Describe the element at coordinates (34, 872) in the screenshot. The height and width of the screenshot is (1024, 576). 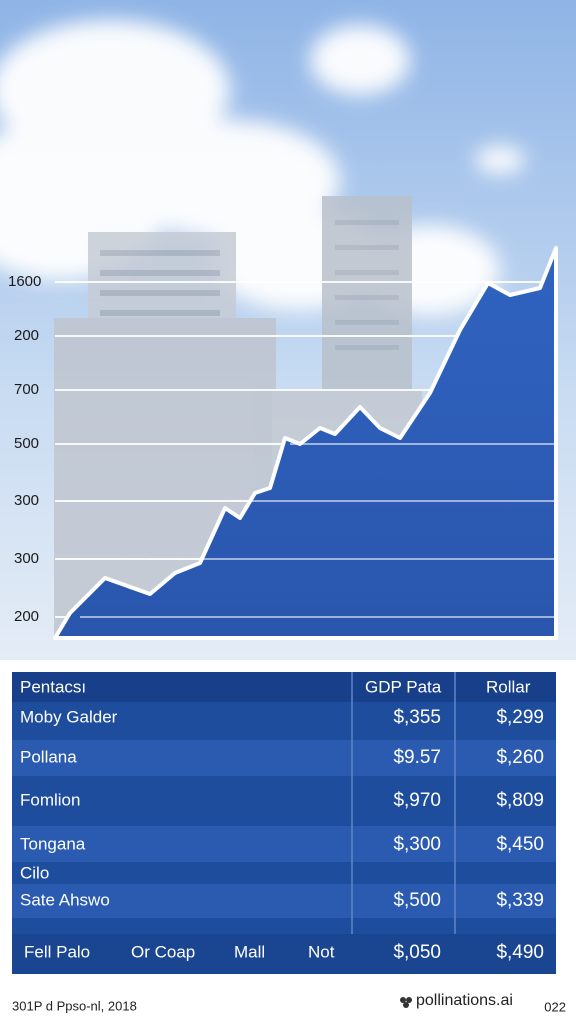
I see `cell: Cilo` at that location.